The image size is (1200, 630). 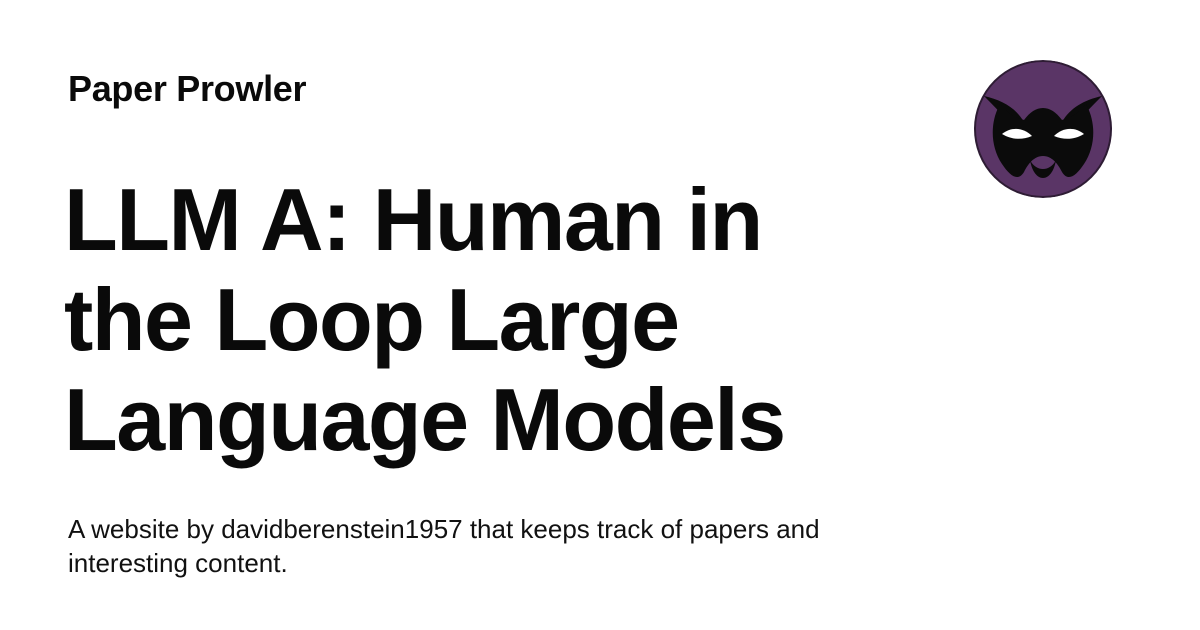 I want to click on avatar, so click(x=1043, y=129).